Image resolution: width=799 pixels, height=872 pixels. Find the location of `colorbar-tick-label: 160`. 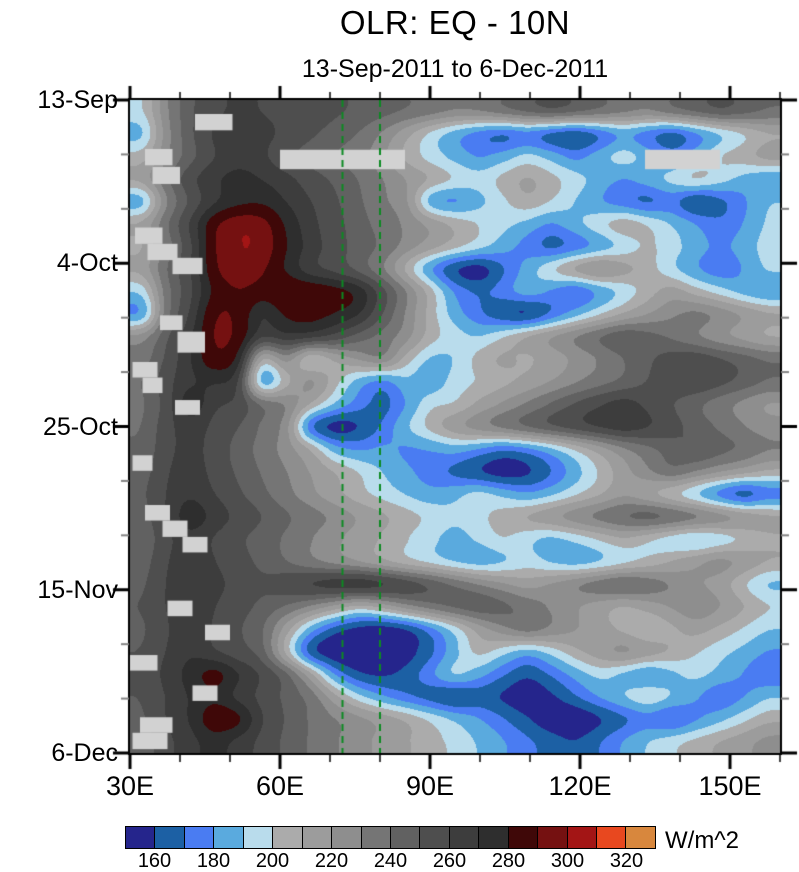

colorbar-tick-label: 160 is located at coordinates (154, 861).